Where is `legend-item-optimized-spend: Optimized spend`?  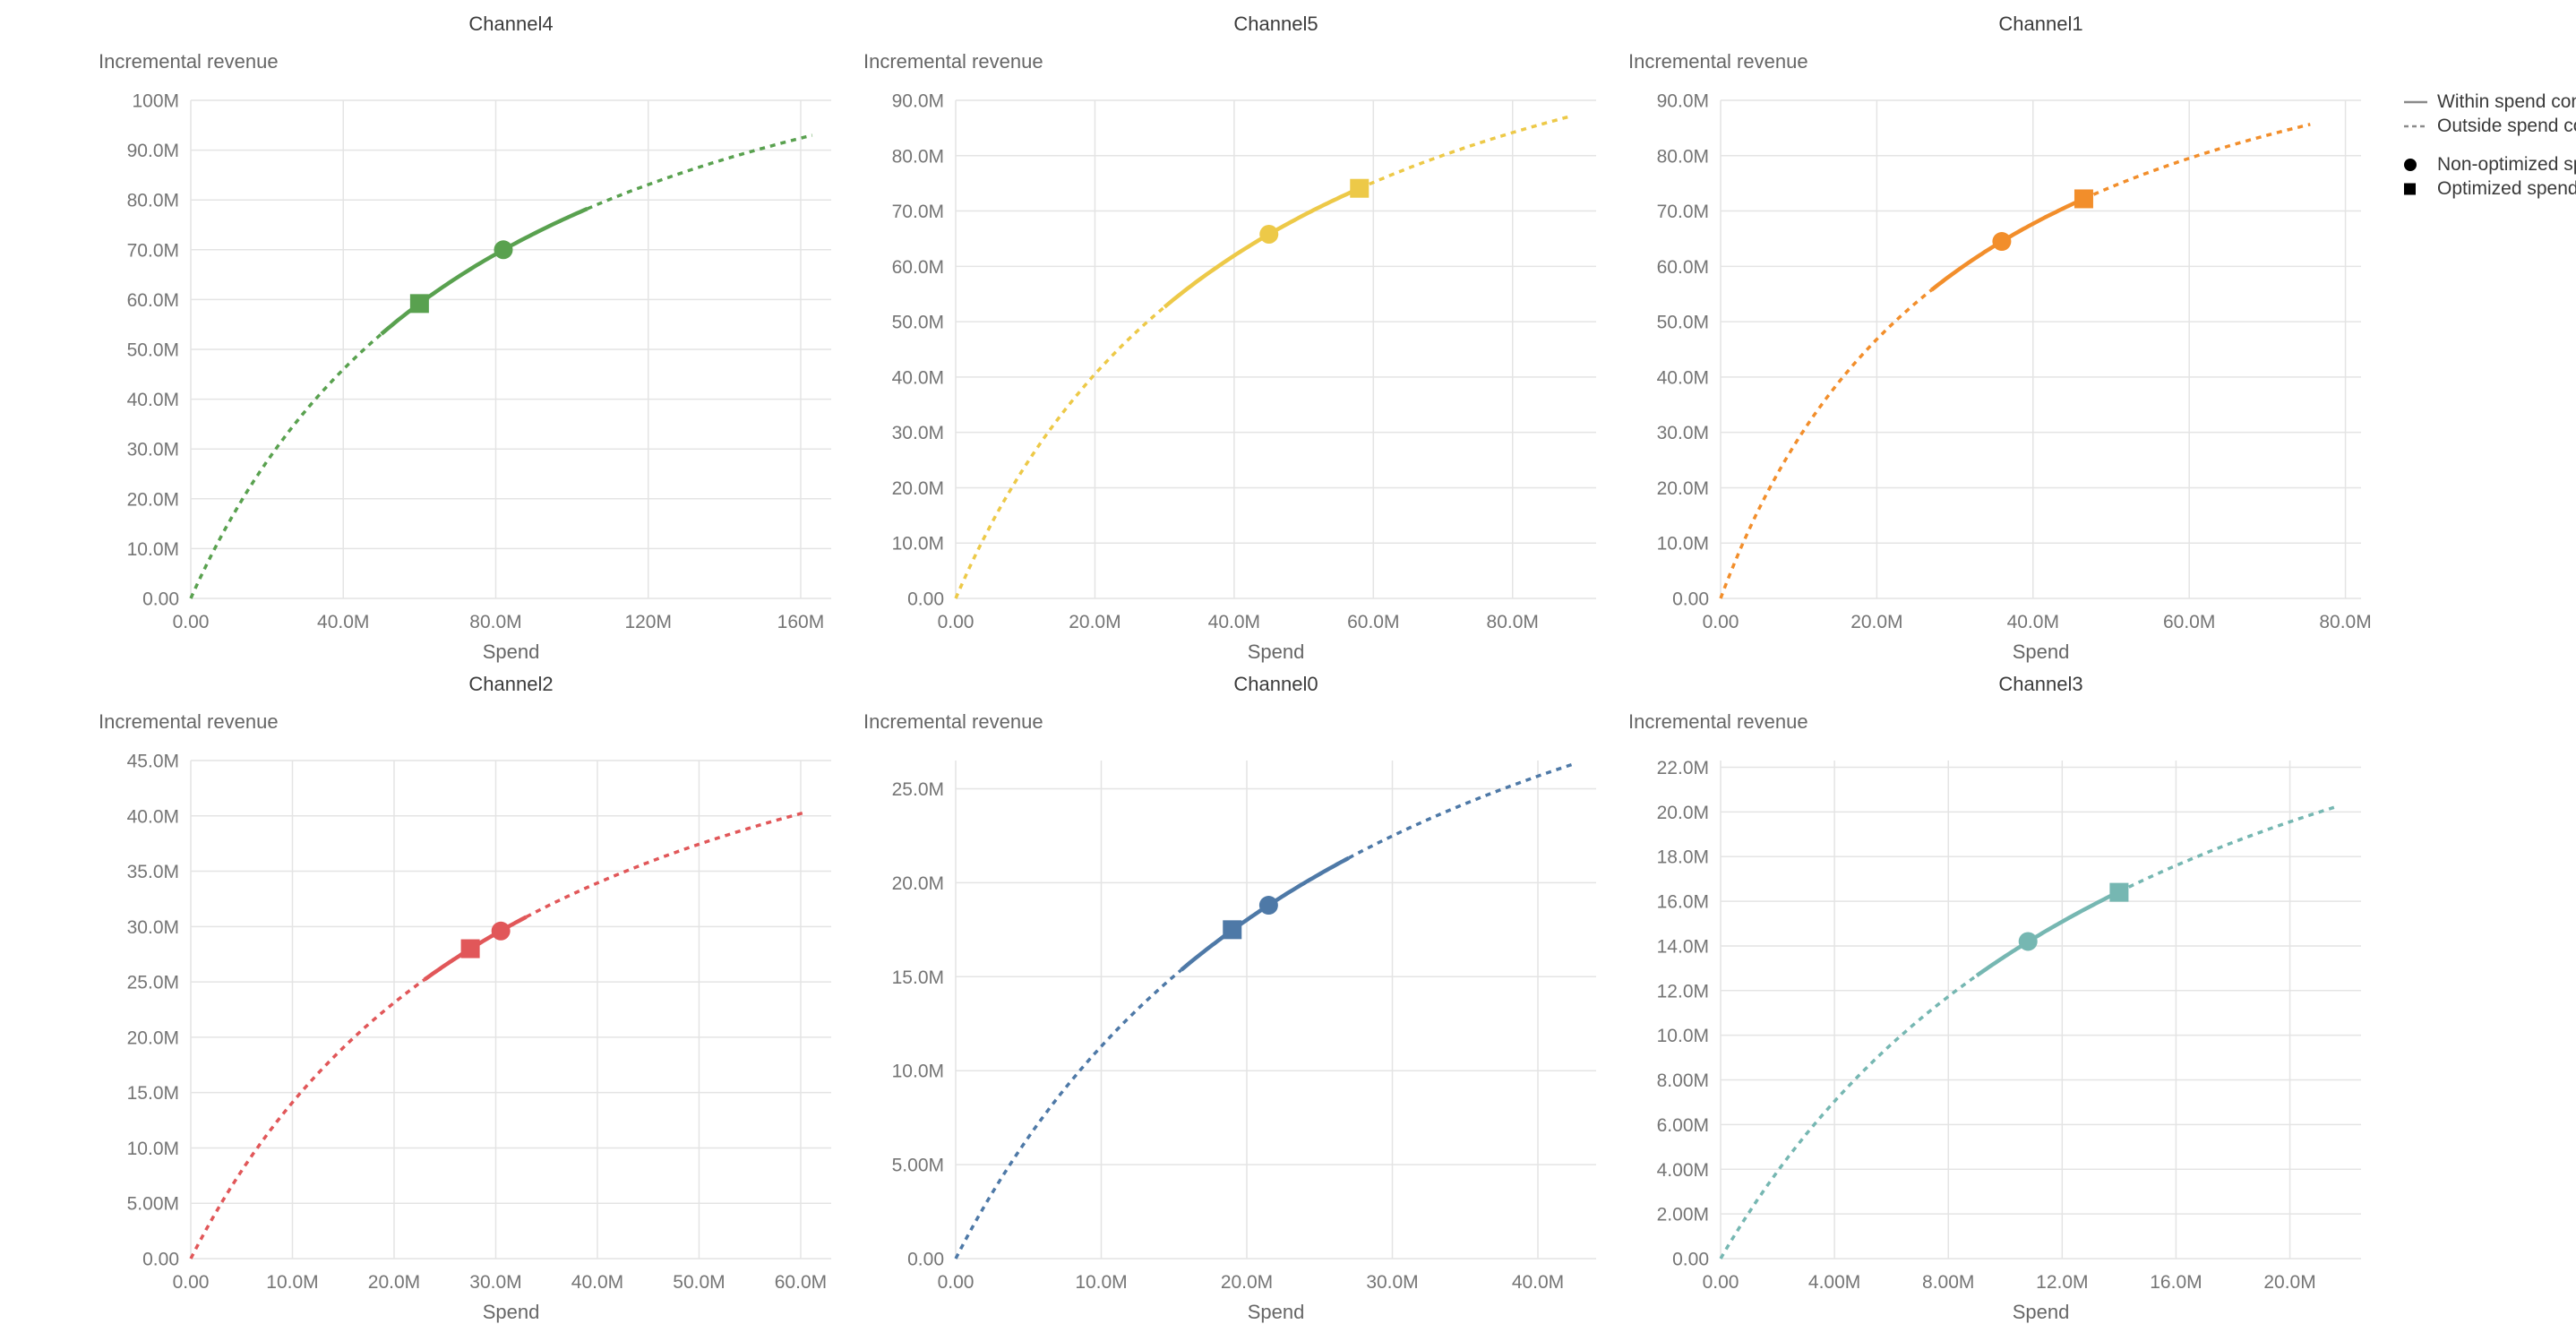 legend-item-optimized-spend: Optimized spend is located at coordinates (2489, 188).